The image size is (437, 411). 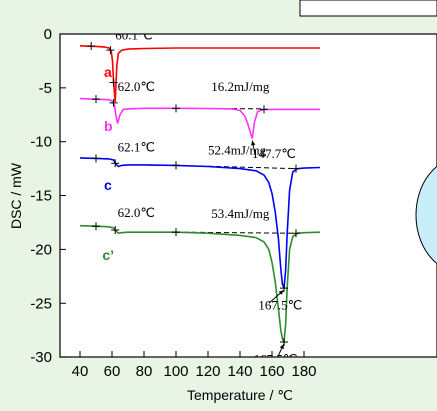 I want to click on y-tick-label-2: -10, so click(x=41, y=142).